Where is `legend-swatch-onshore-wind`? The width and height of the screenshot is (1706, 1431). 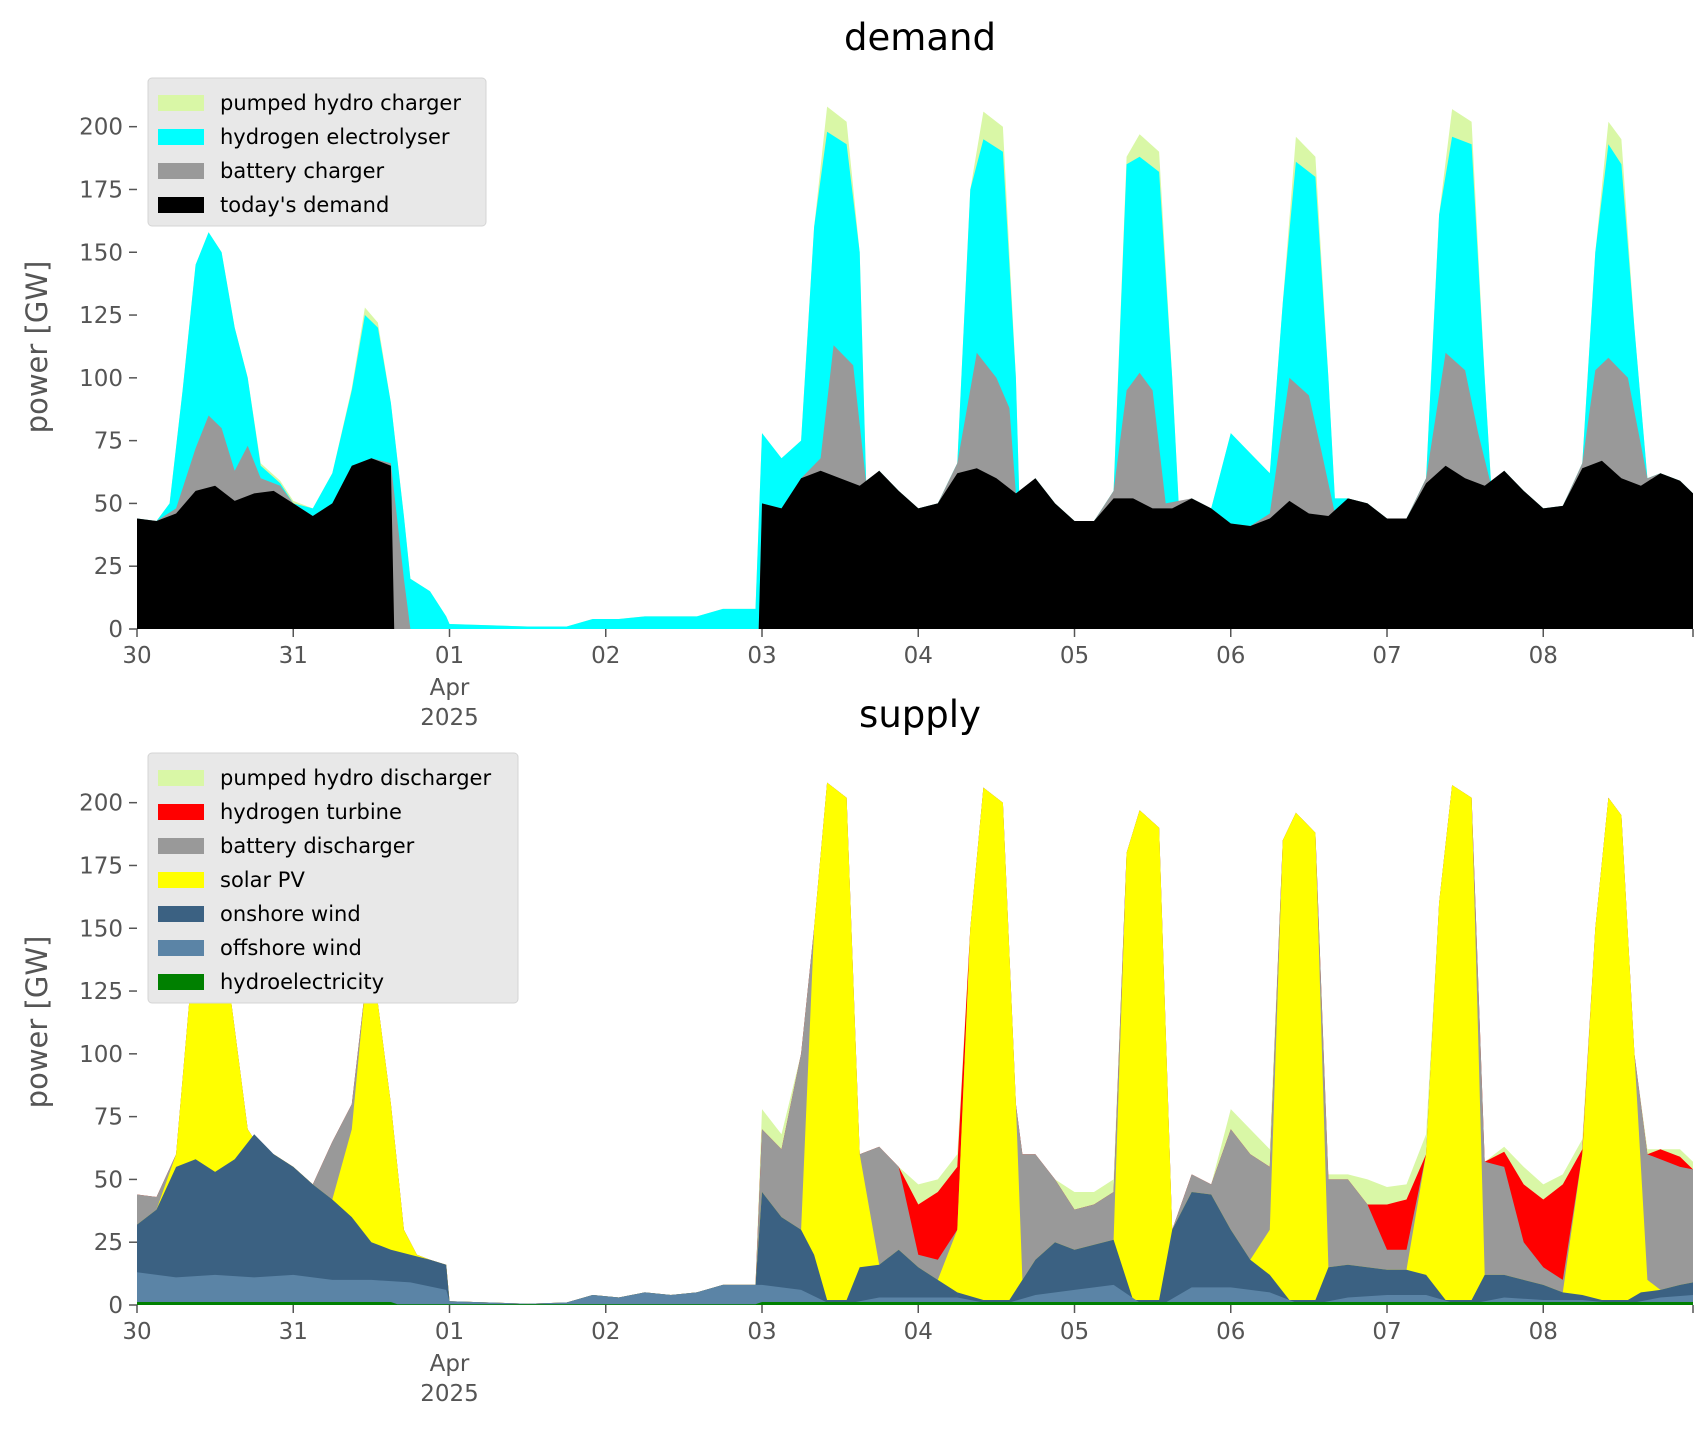 legend-swatch-onshore-wind is located at coordinates (181, 914).